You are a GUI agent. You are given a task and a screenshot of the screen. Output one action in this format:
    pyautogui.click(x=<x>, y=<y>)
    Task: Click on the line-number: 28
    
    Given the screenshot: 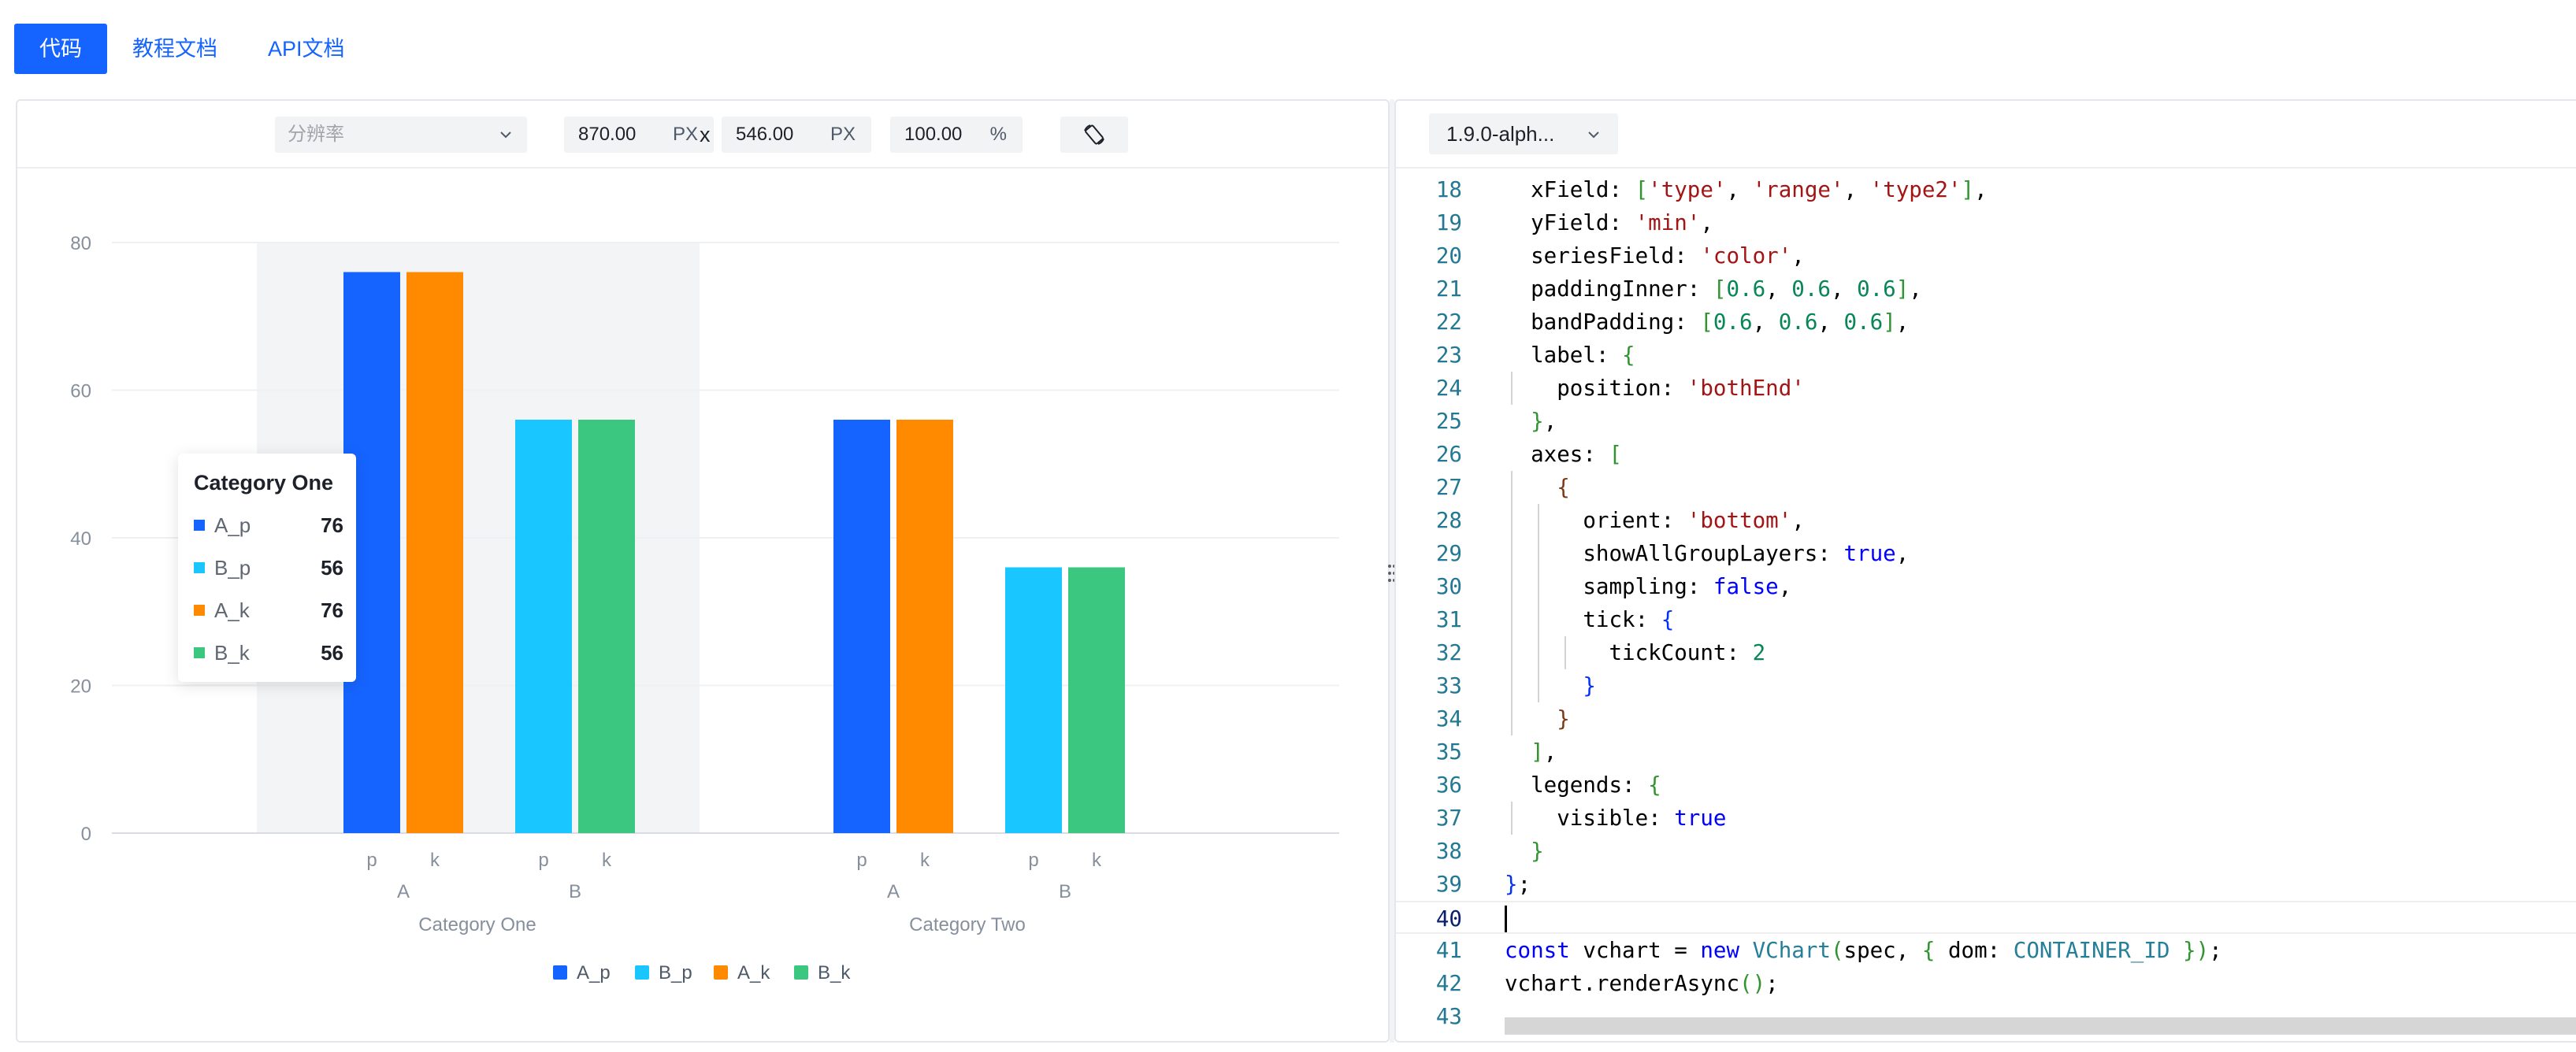 What is the action you would take?
    pyautogui.click(x=1448, y=520)
    